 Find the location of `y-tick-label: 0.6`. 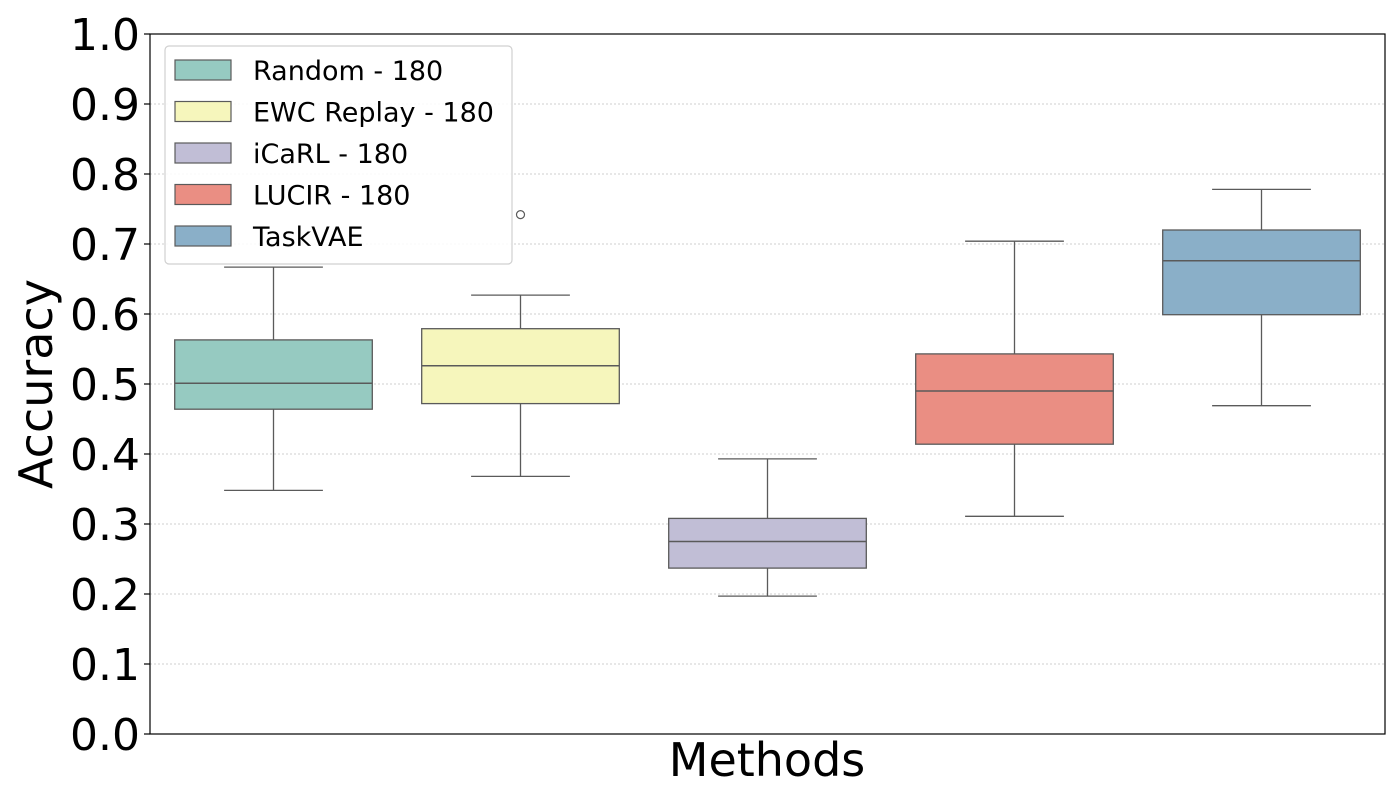

y-tick-label: 0.6 is located at coordinates (105, 315).